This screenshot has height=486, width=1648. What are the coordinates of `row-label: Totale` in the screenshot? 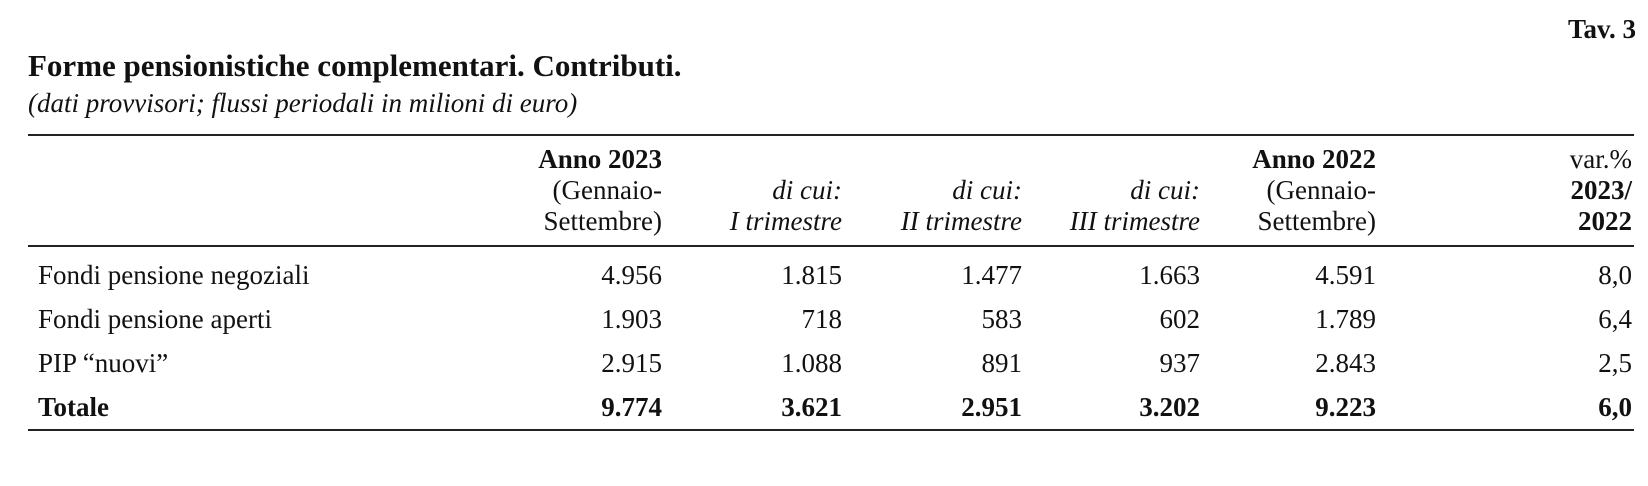 It's located at (74, 406).